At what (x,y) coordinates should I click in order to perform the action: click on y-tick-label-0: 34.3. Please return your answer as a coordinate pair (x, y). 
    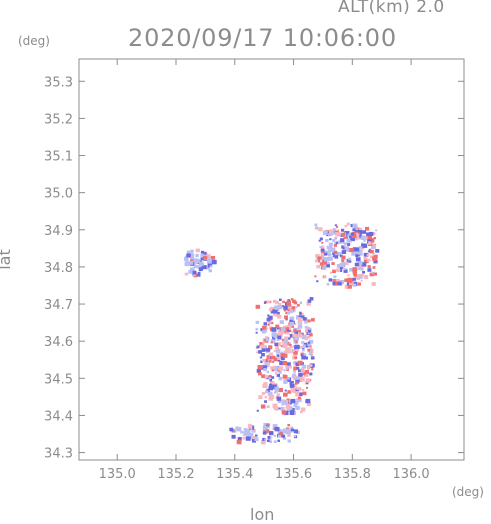
    Looking at the image, I should click on (58, 454).